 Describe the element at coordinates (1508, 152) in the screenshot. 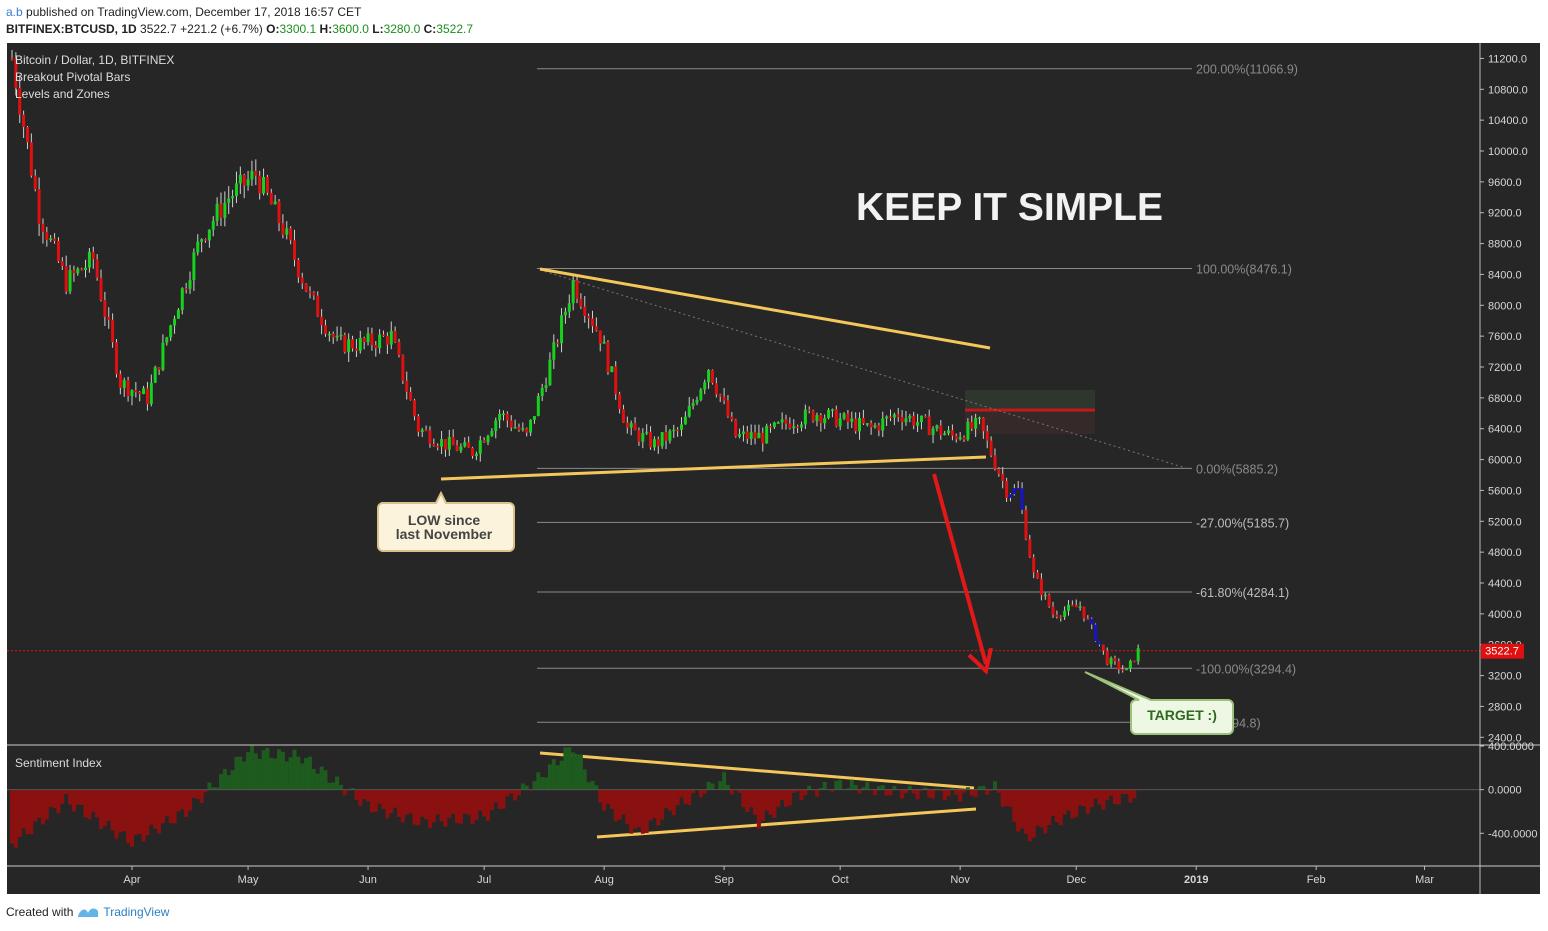

I see `y-tick-label: 10000.0` at that location.